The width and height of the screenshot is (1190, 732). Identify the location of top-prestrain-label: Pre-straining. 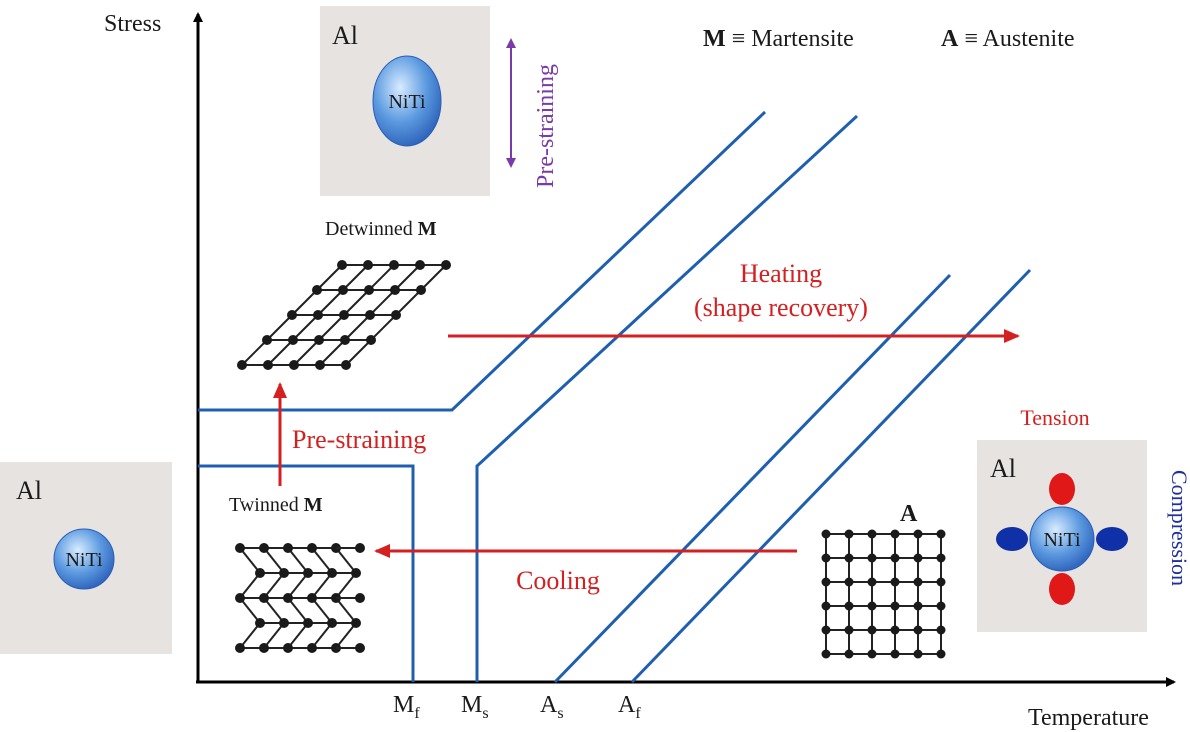
(546, 126).